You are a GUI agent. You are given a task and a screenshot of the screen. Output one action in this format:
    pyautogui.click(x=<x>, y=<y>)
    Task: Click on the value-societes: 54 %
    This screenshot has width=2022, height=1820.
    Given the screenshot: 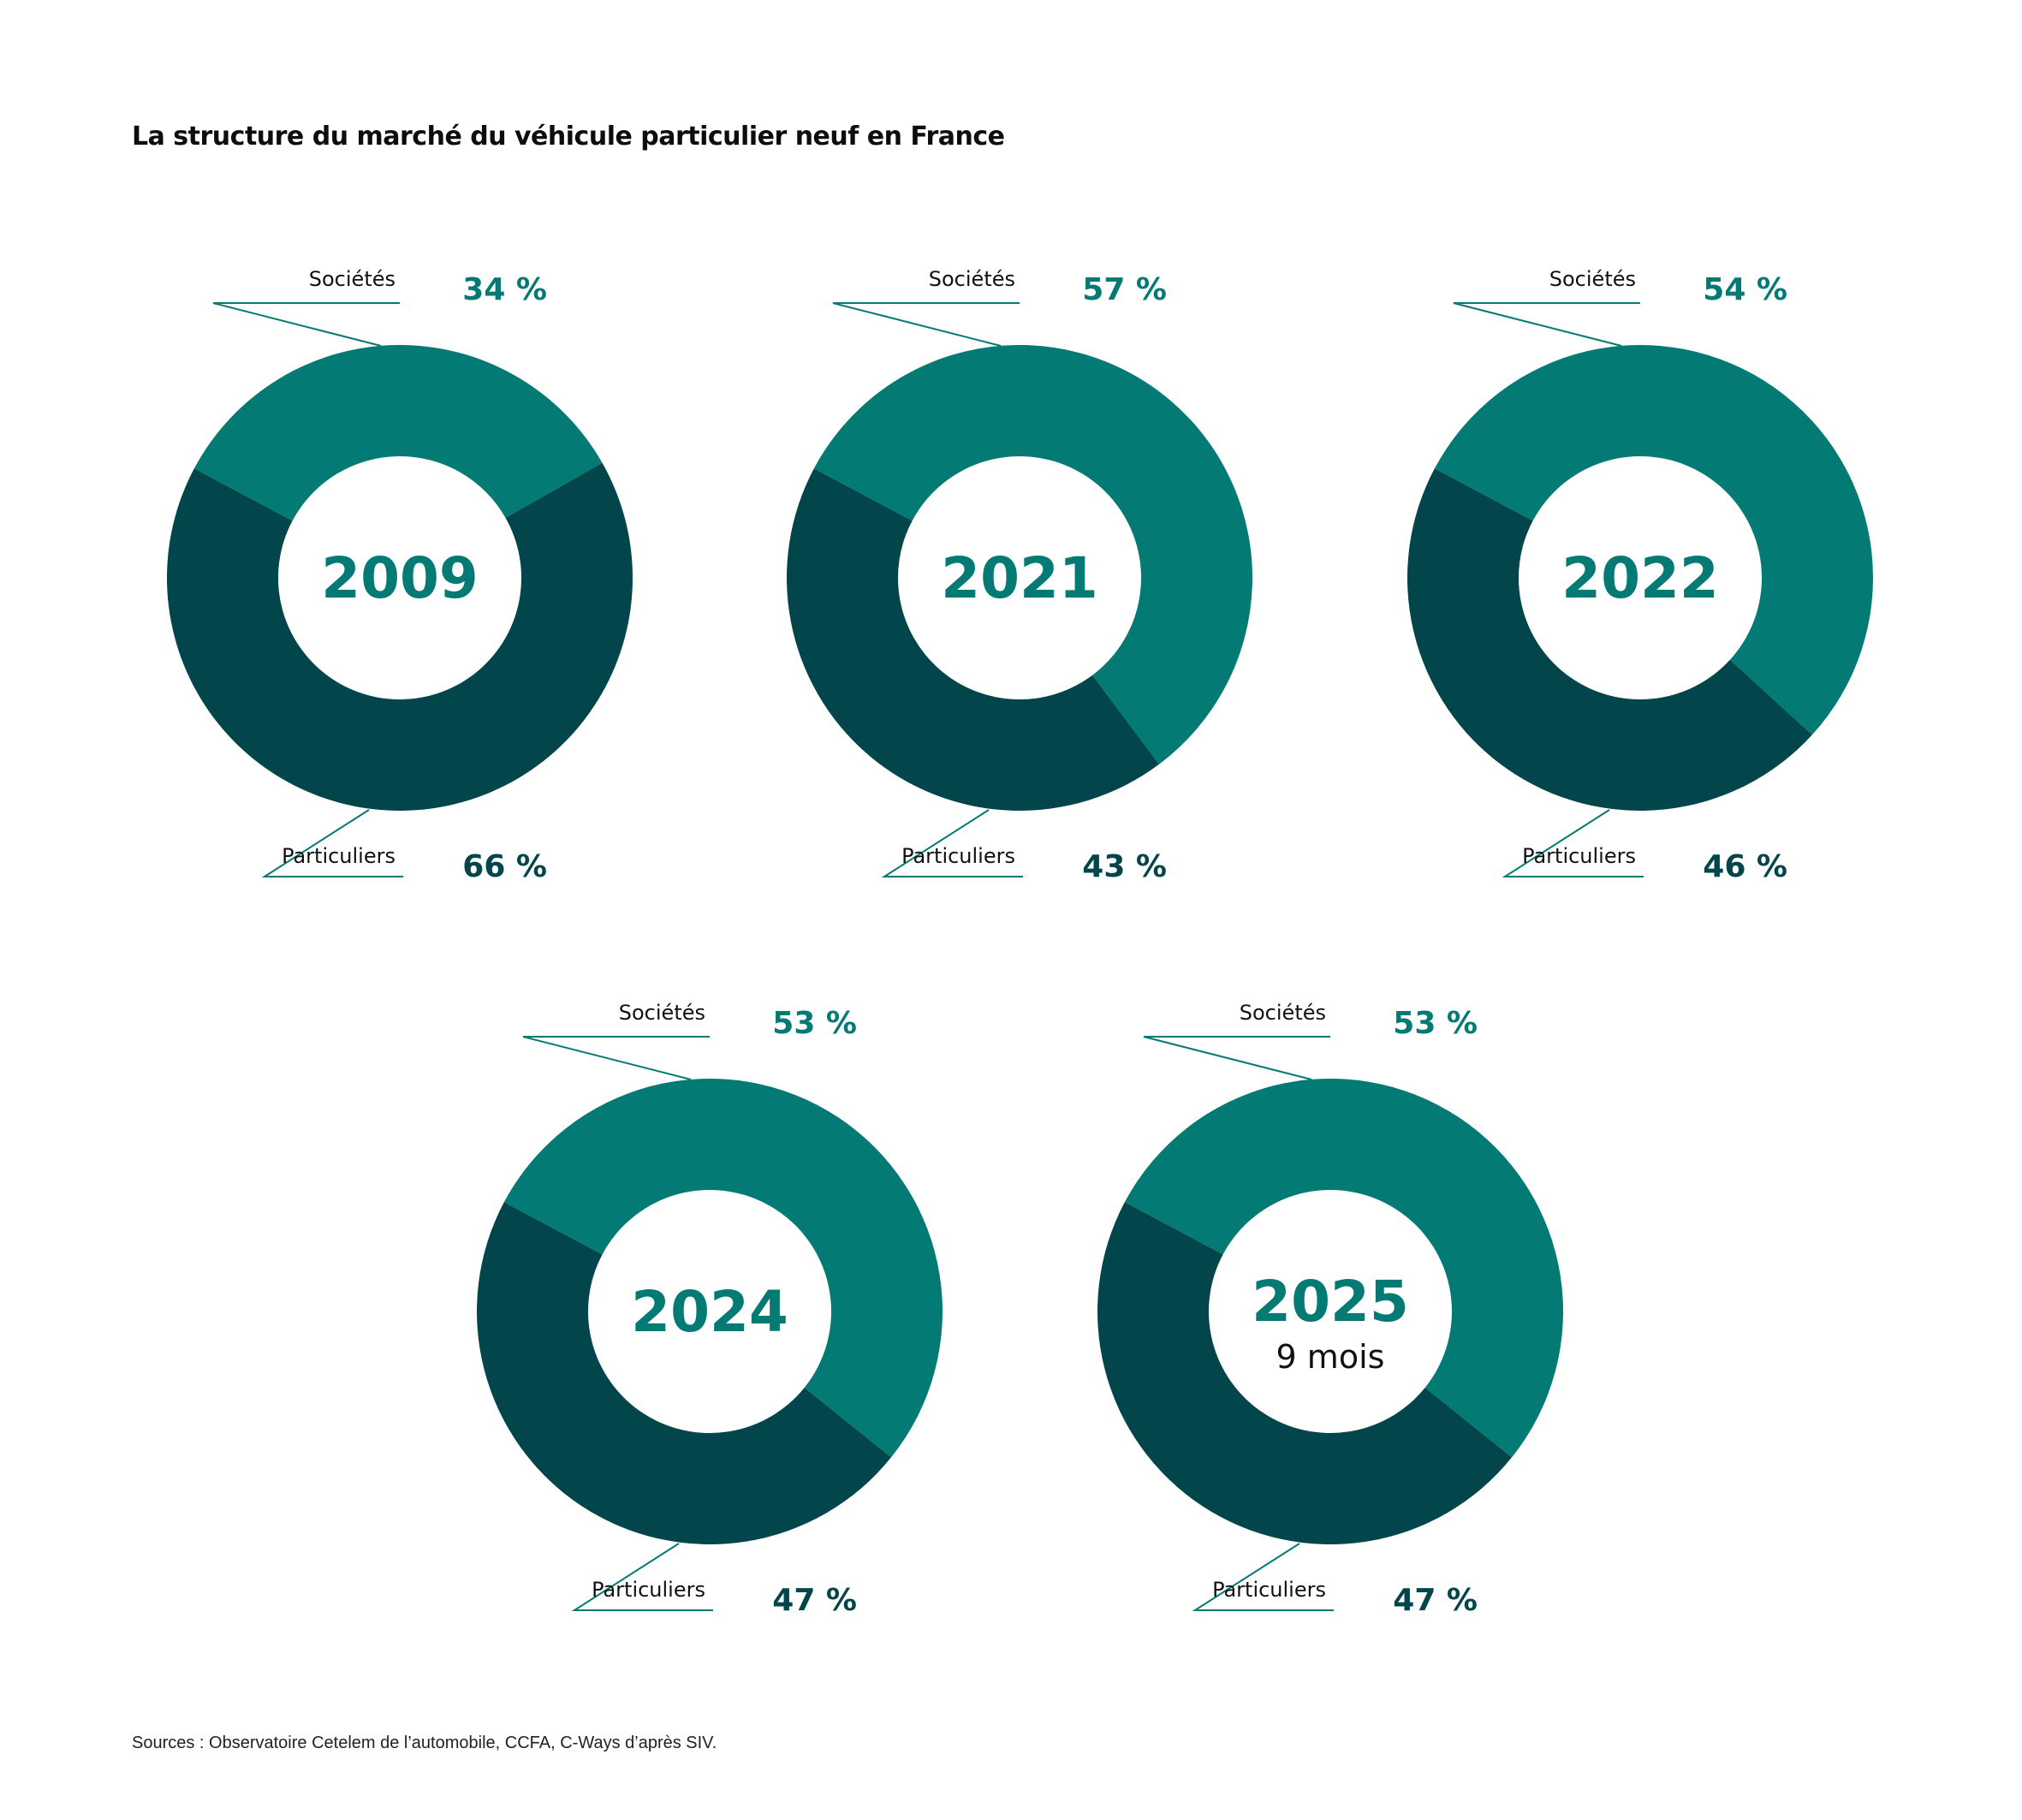 What is the action you would take?
    pyautogui.click(x=1745, y=289)
    